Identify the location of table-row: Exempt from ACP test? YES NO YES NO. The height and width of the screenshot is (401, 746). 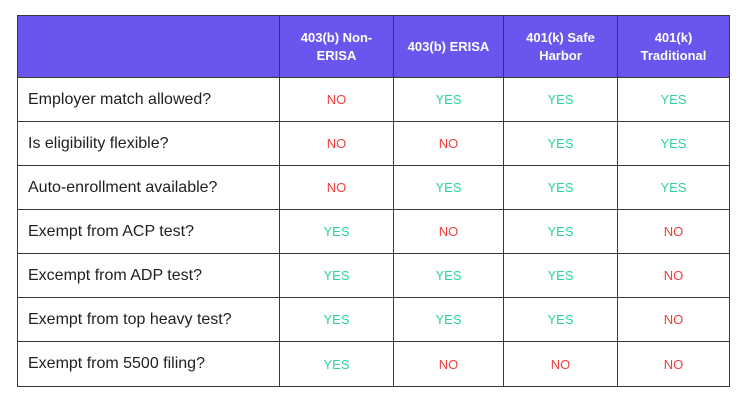
(373, 232).